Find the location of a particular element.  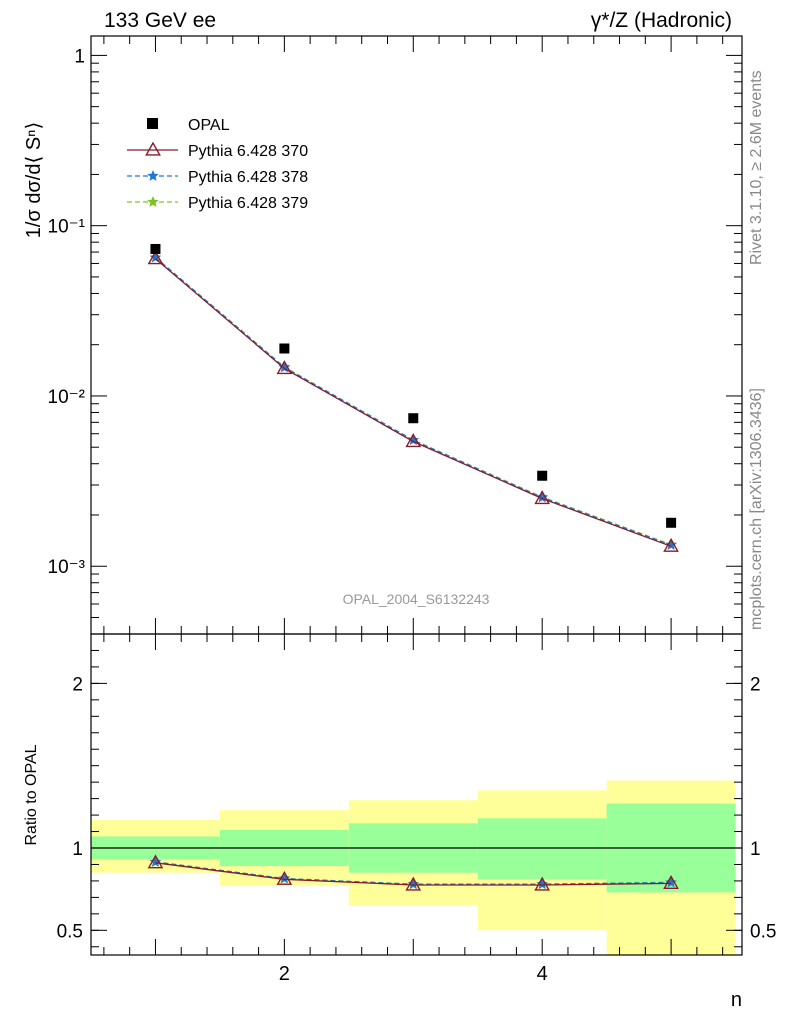

main-ytick-label: 10⁻¹ is located at coordinates (67, 227).